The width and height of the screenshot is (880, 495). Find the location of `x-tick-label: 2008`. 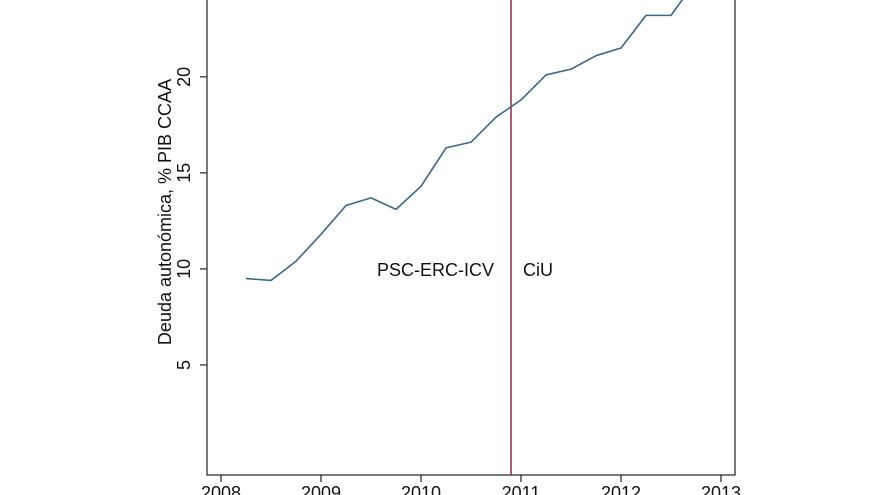

x-tick-label: 2008 is located at coordinates (221, 489).